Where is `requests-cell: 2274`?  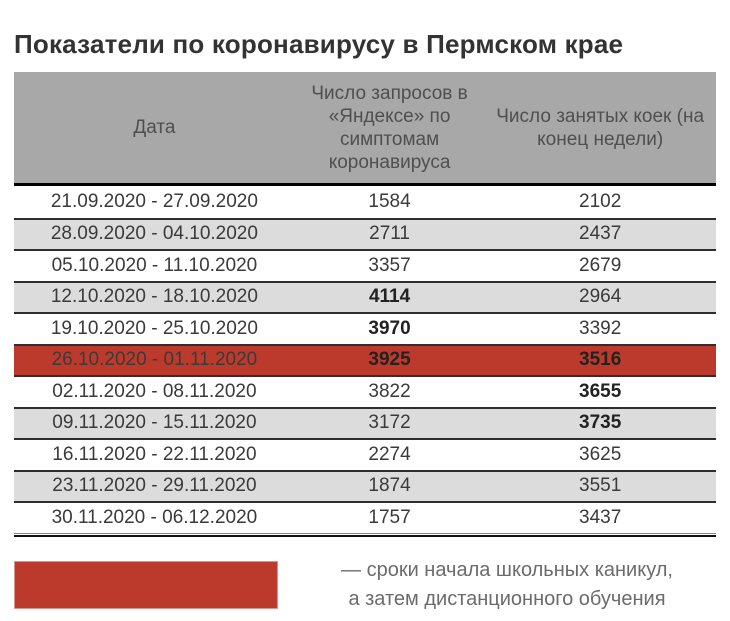
requests-cell: 2274 is located at coordinates (389, 454).